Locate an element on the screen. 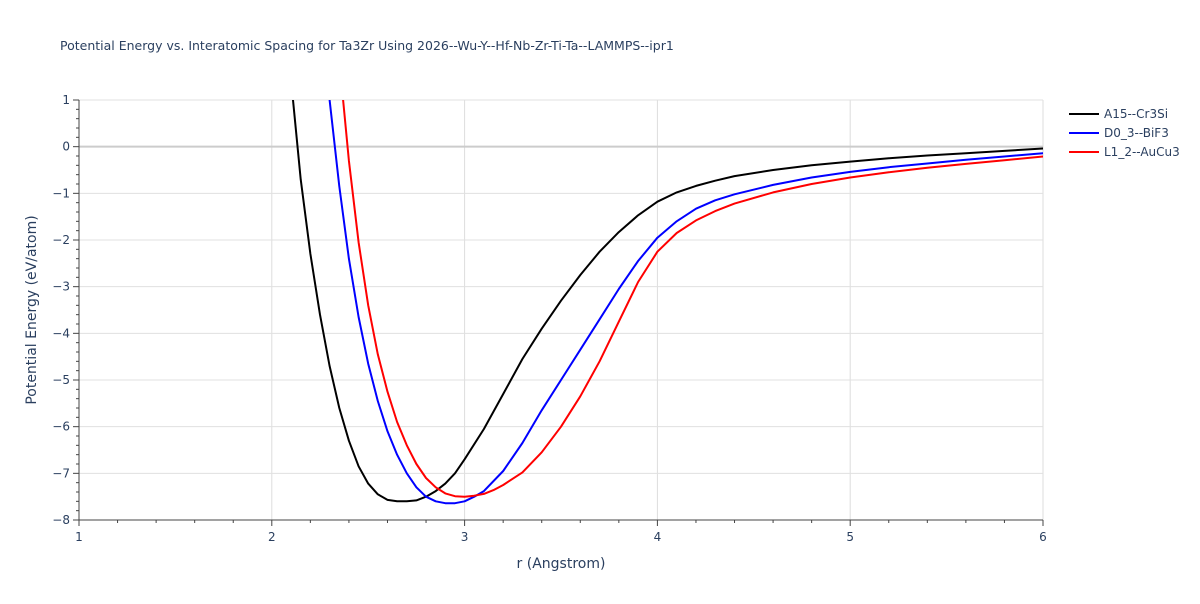 The width and height of the screenshot is (1200, 604). x-tick-label: 3 is located at coordinates (465, 537).